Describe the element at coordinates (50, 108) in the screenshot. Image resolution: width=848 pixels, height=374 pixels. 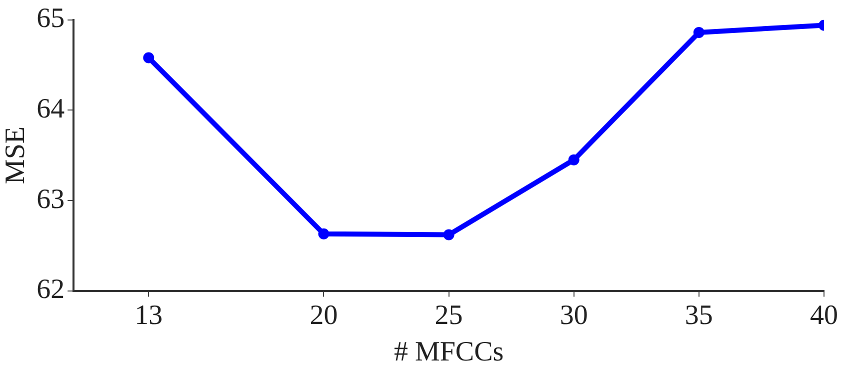
I see `y-tick-label: 64` at that location.